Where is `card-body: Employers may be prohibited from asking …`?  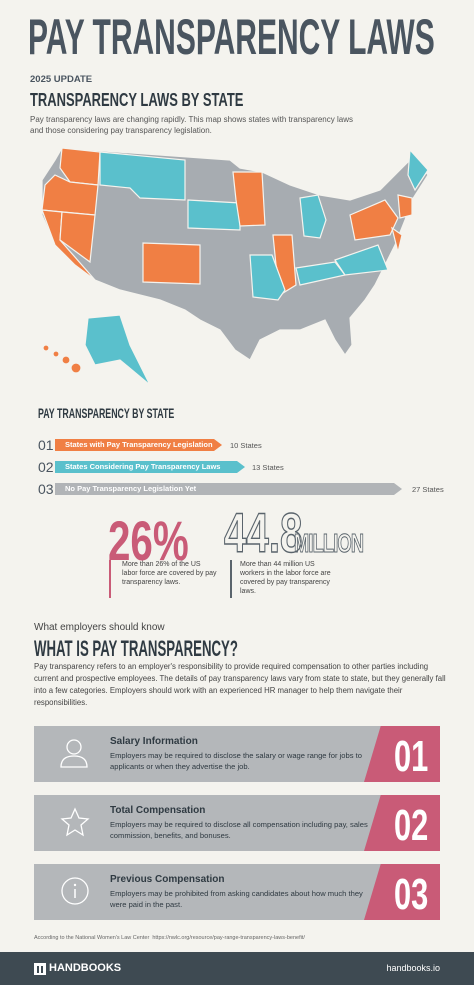 card-body: Employers may be prohibited from asking … is located at coordinates (236, 899).